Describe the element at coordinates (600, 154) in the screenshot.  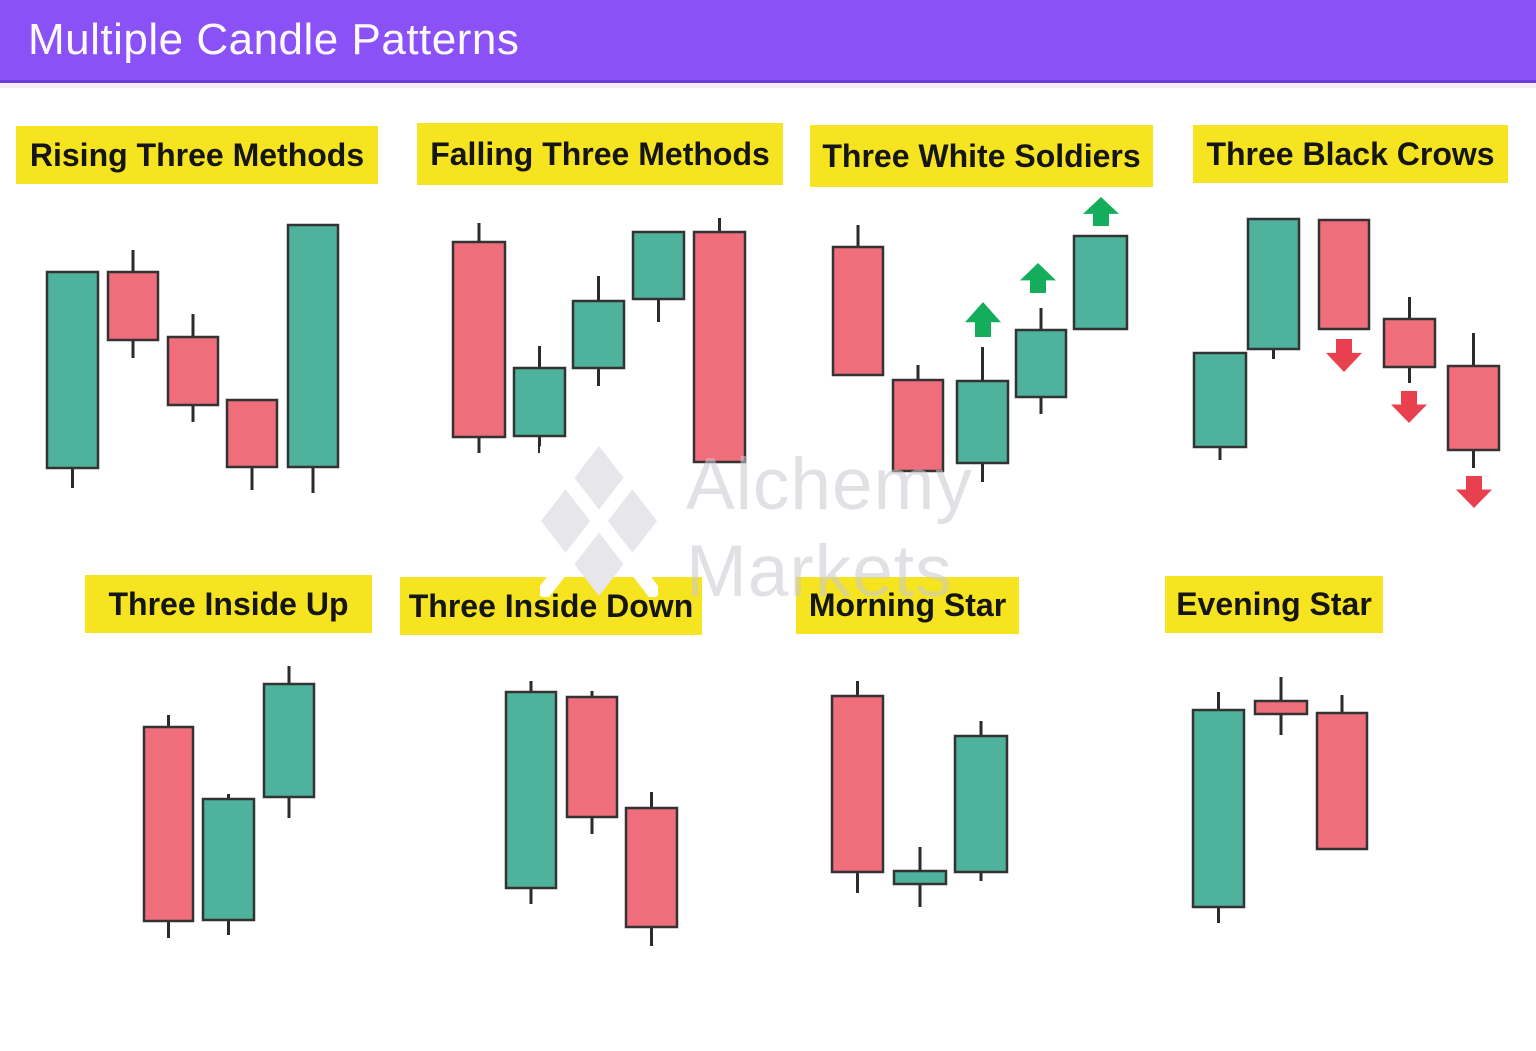
I see `pattern-label-falling-three-methods: Falling Three Methods` at that location.